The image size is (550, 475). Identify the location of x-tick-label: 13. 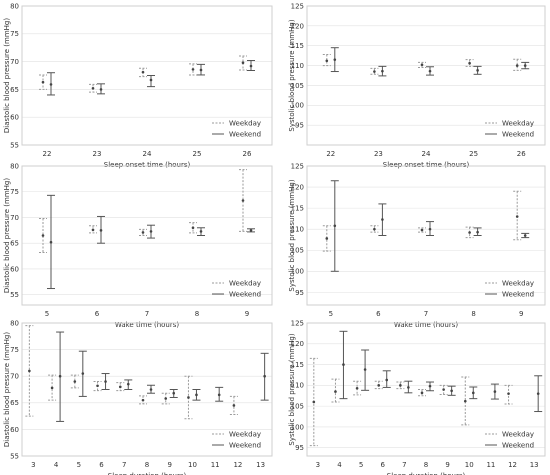
(260, 465).